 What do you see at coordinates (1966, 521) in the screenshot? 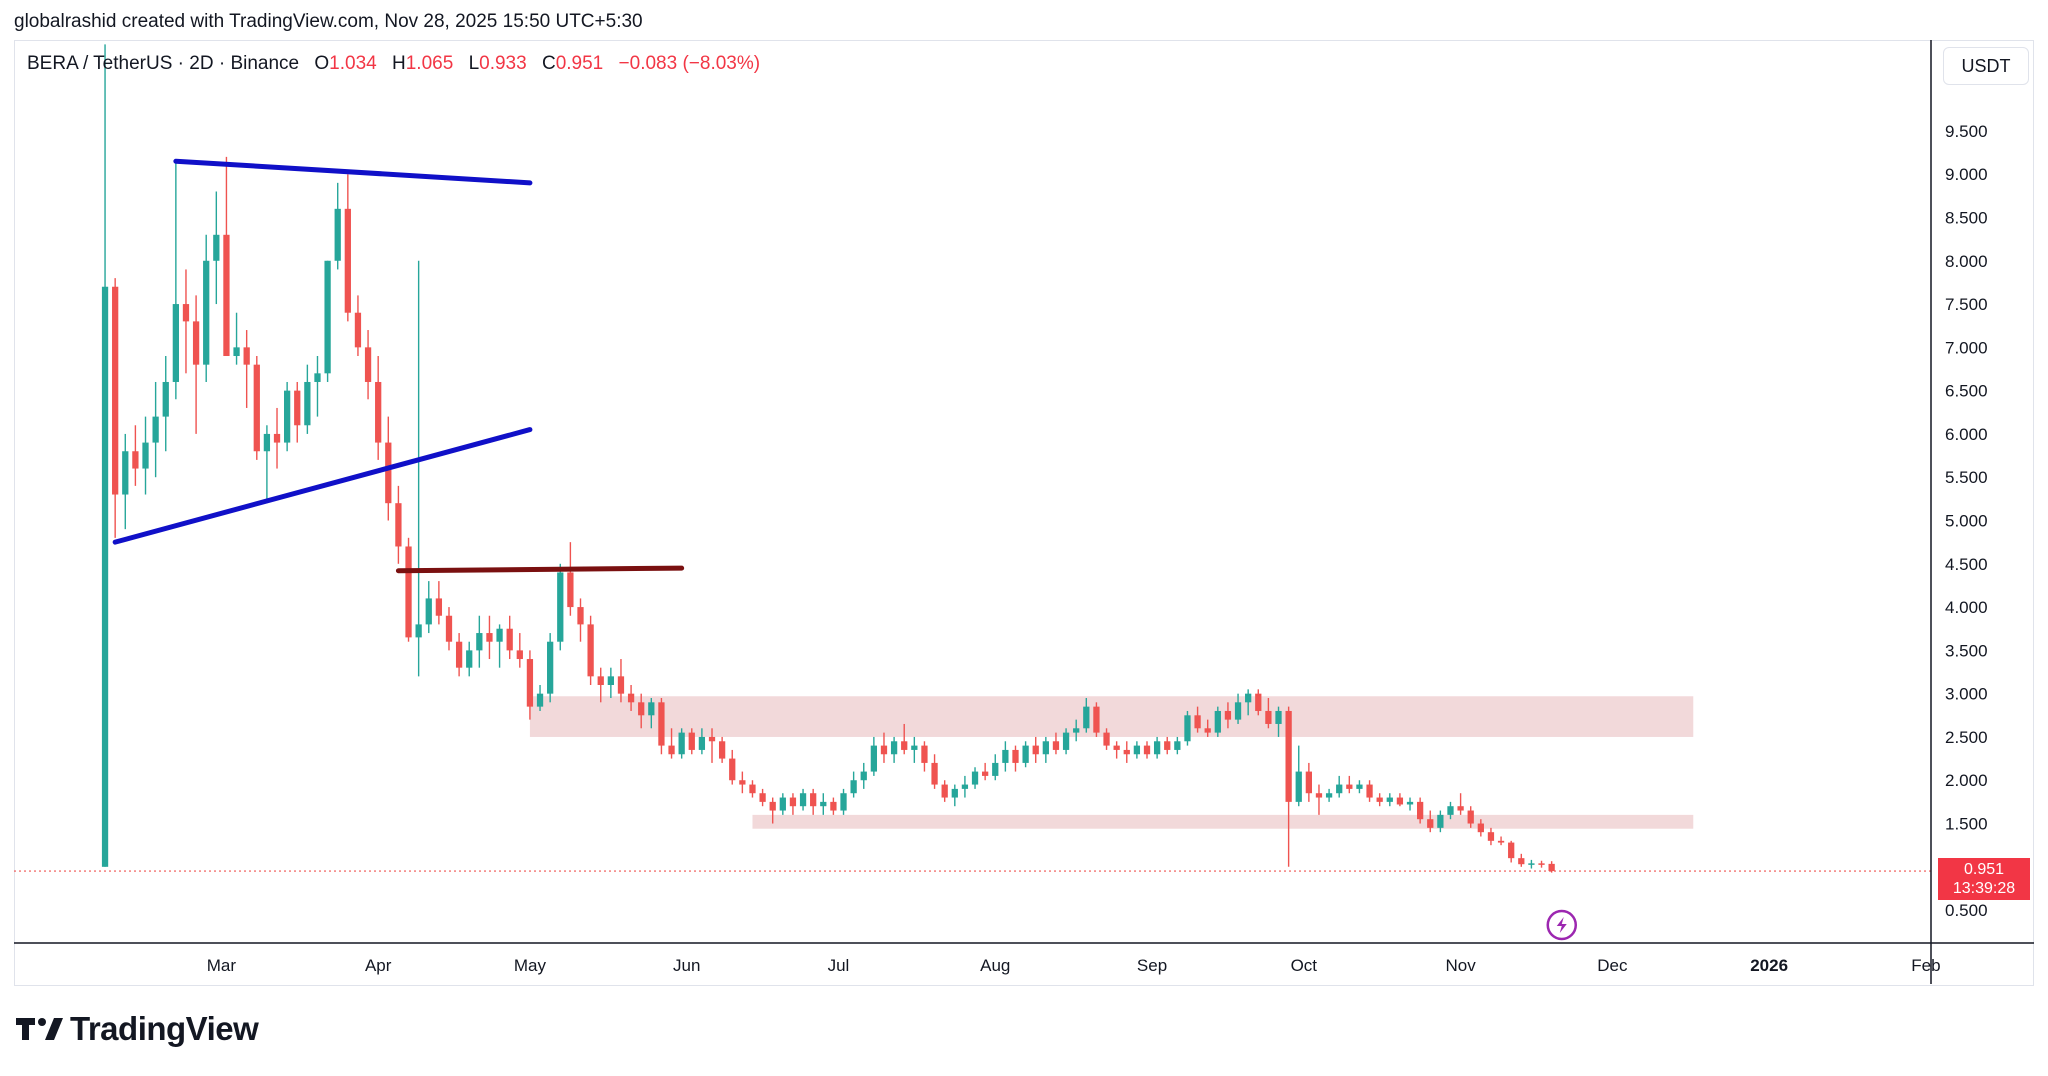
I see `price-tick-label: 5.000` at bounding box center [1966, 521].